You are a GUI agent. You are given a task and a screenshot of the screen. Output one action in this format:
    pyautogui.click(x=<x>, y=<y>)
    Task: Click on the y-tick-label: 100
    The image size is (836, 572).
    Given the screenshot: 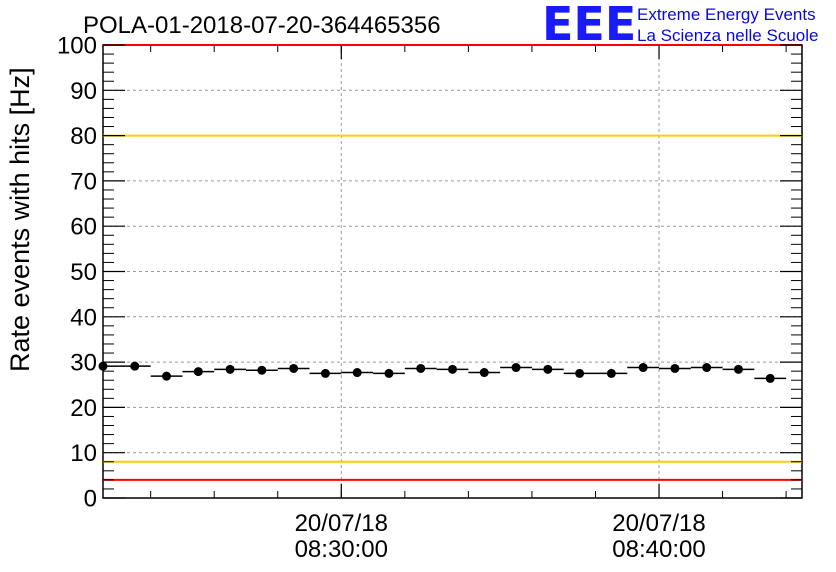 What is the action you would take?
    pyautogui.click(x=77, y=46)
    